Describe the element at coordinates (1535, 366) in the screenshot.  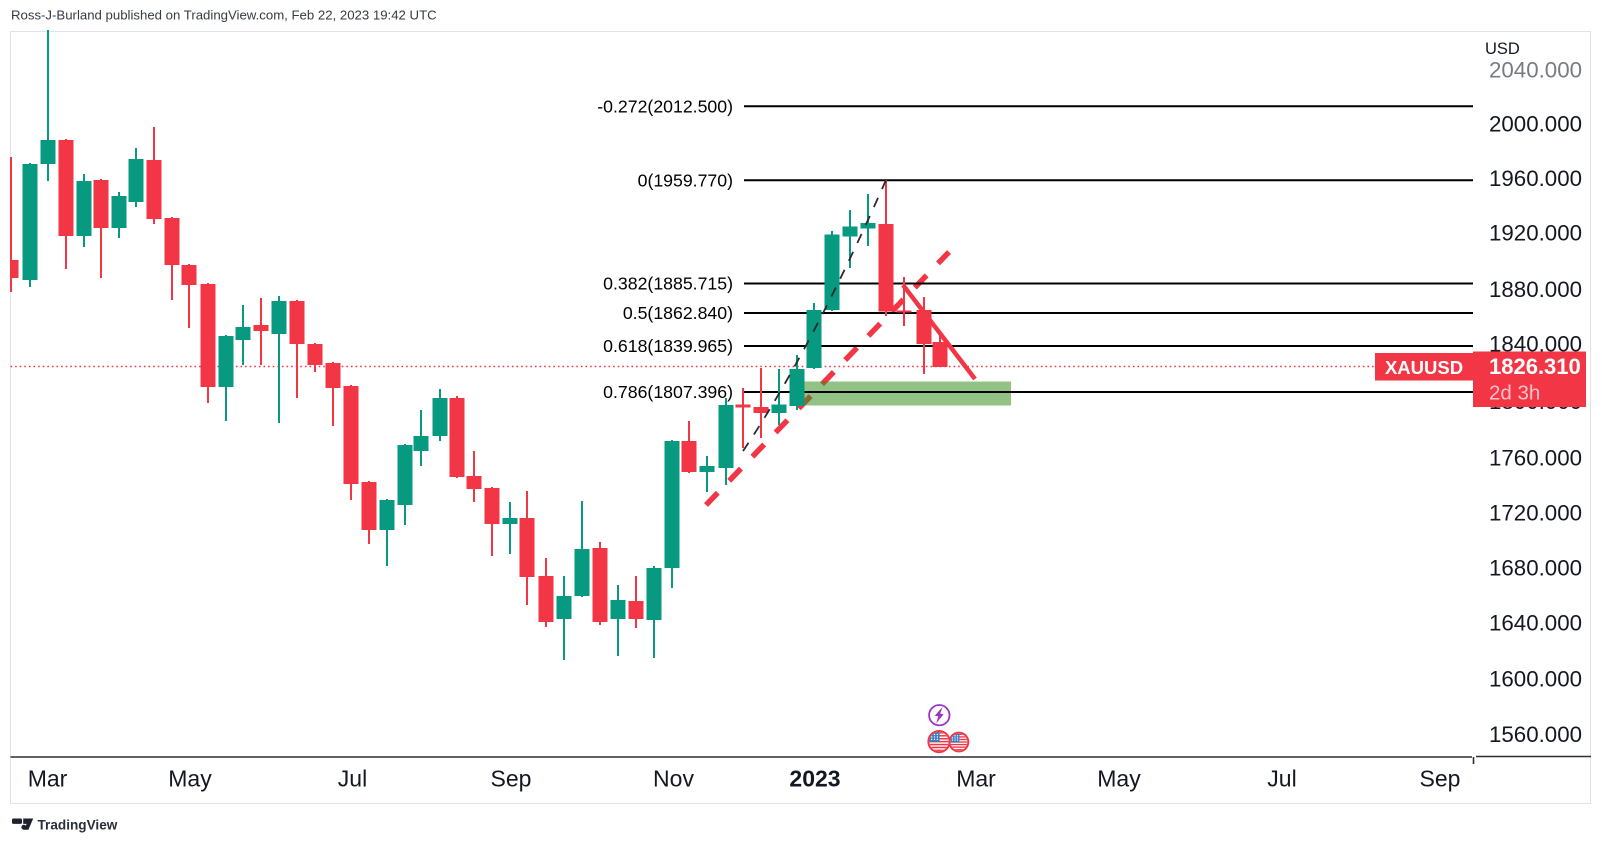
I see `svg-text: 1826.310` at that location.